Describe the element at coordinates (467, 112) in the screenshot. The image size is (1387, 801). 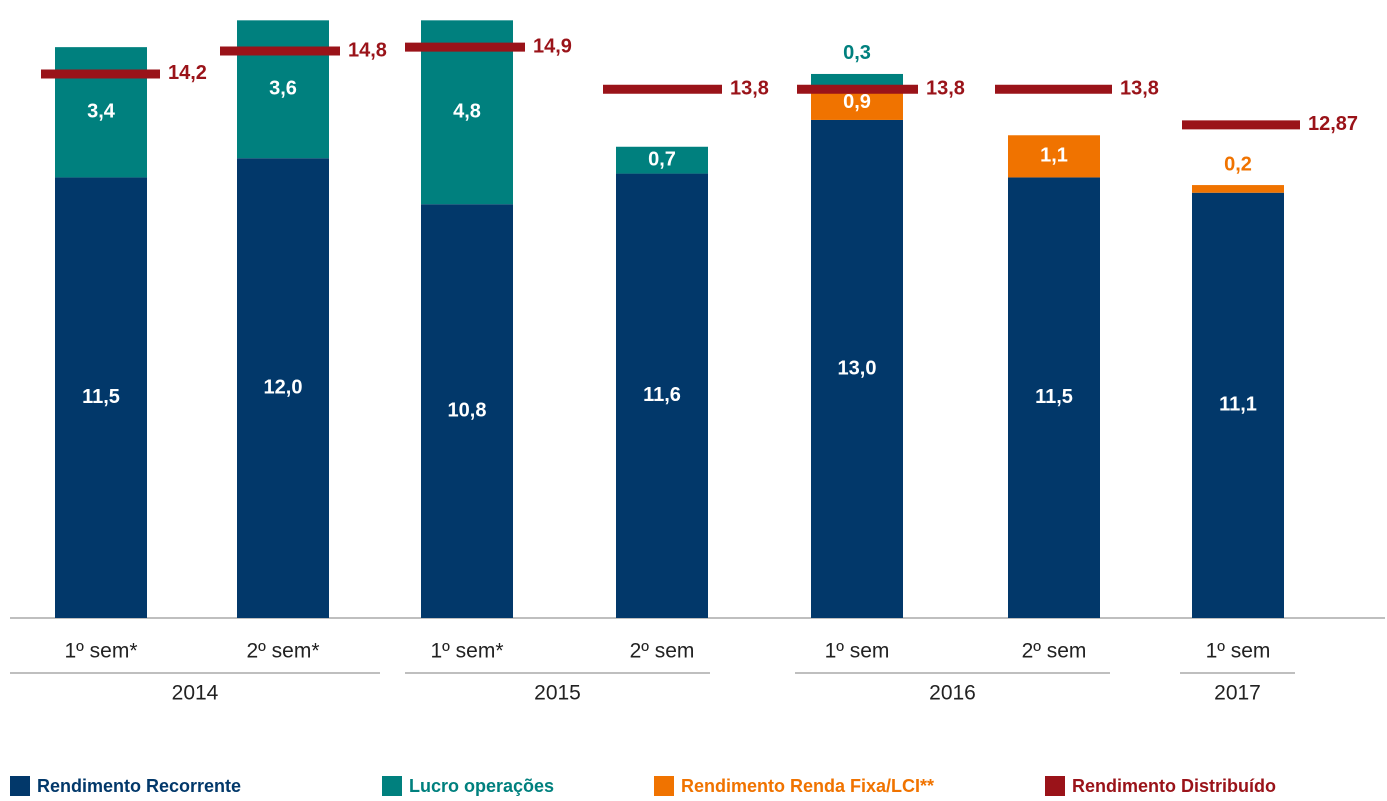
I see `value-label: 4,8` at that location.